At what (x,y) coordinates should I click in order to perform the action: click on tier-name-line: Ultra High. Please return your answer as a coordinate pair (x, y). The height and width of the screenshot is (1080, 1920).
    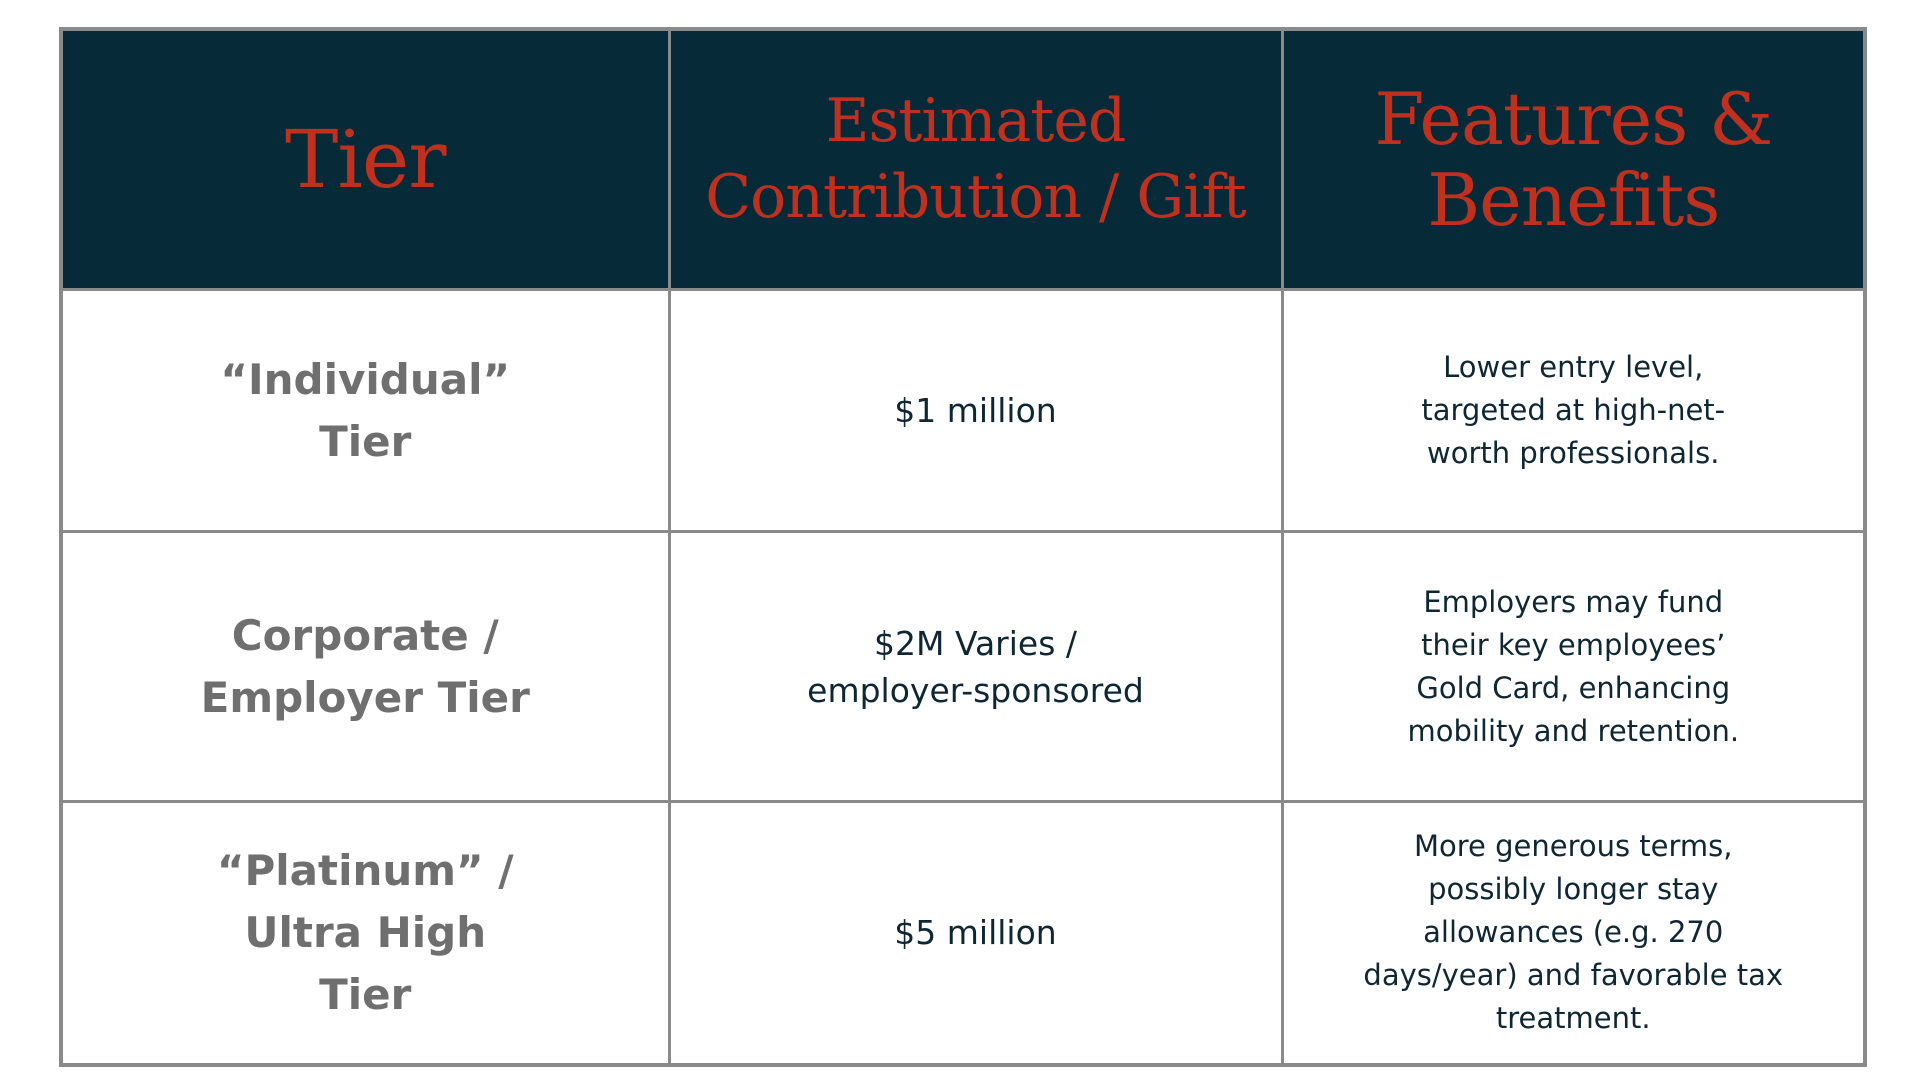
    Looking at the image, I should click on (365, 932).